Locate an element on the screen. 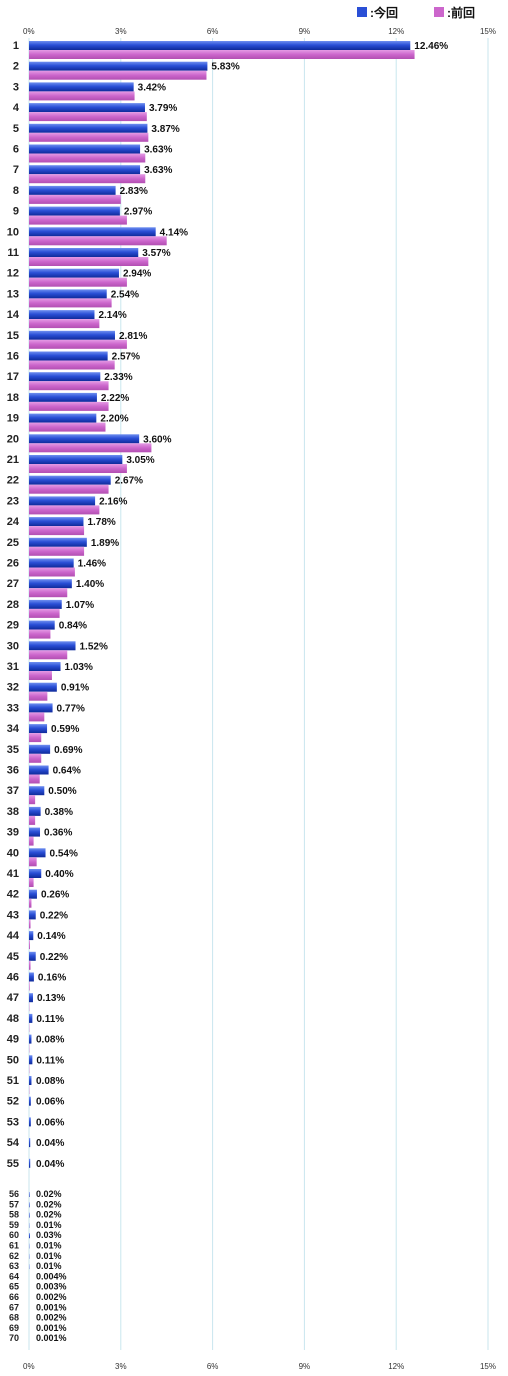  x-tick-label: 0% is located at coordinates (29, 1366).